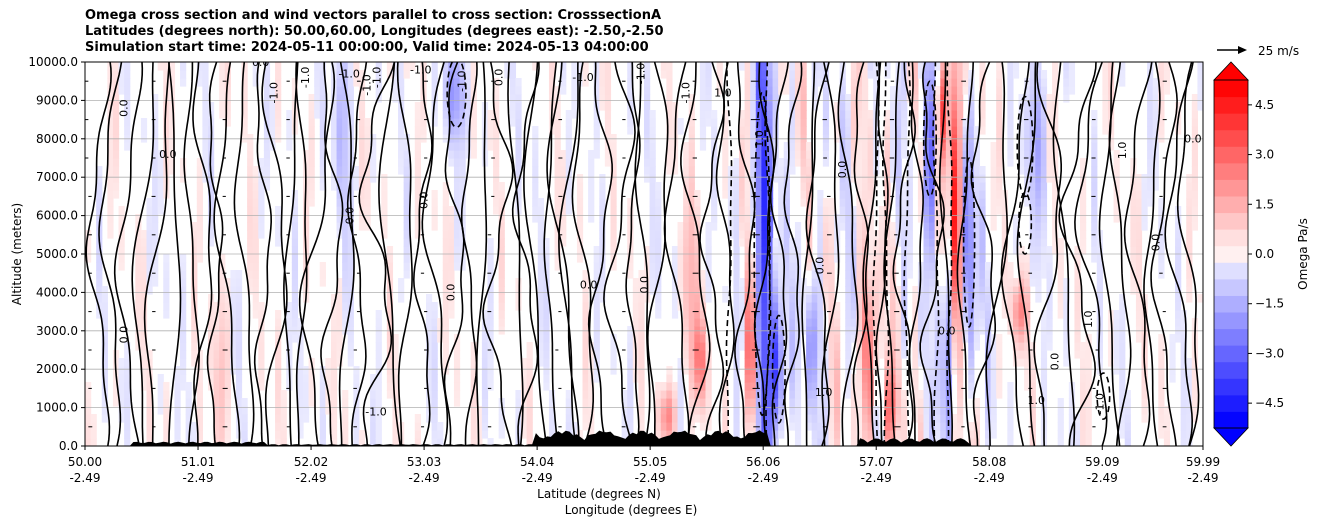 The image size is (1320, 526). I want to click on contour-line-zero, so click(891, 254).